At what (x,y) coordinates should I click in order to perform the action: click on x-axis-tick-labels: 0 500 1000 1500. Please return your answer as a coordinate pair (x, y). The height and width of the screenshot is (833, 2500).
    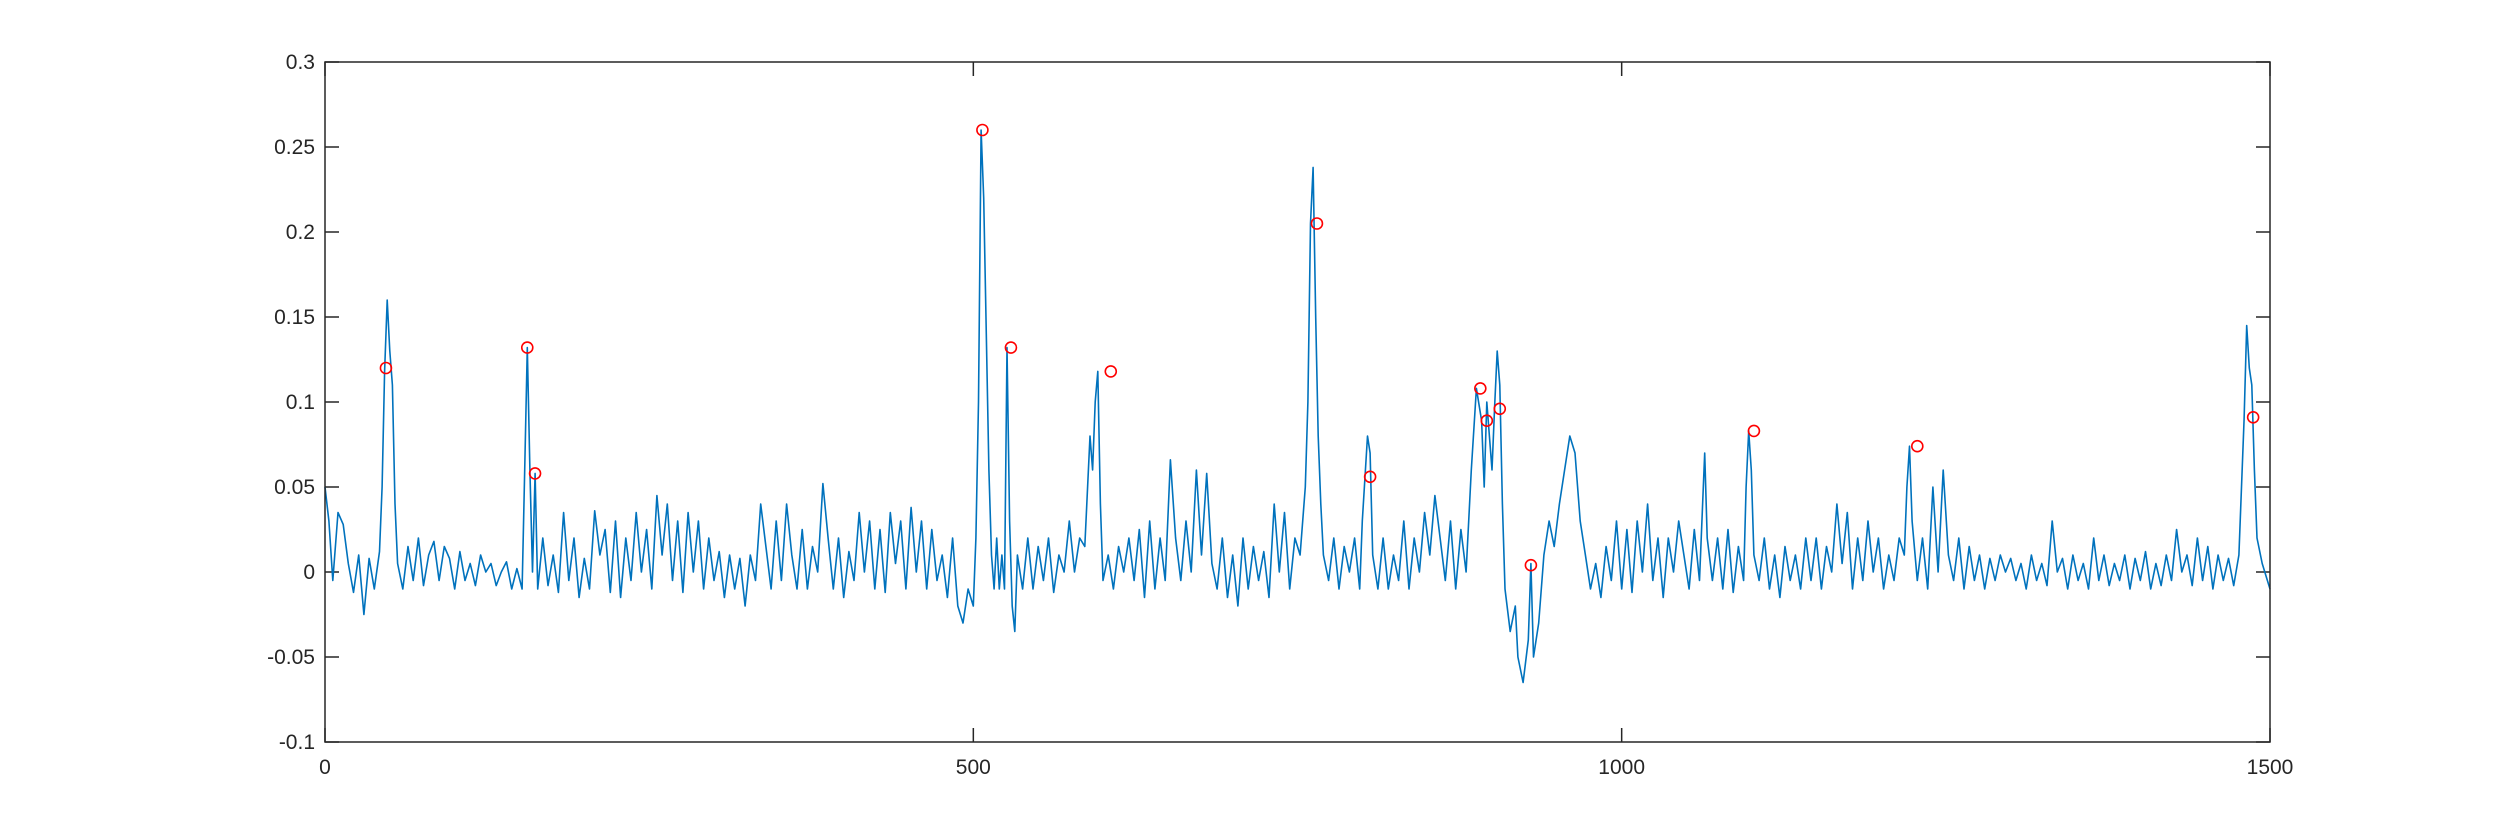
    Looking at the image, I should click on (1306, 767).